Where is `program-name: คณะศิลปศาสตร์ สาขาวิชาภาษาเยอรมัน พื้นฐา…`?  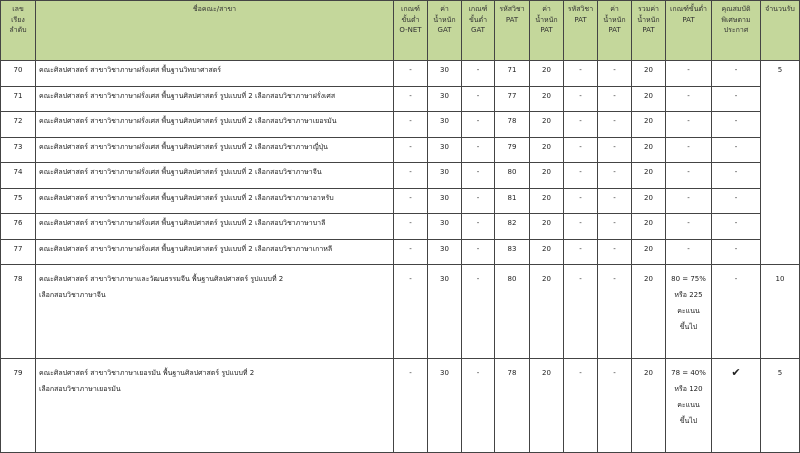 program-name: คณะศิลปศาสตร์ สาขาวิชาภาษาเยอรมัน พื้นฐา… is located at coordinates (214, 405).